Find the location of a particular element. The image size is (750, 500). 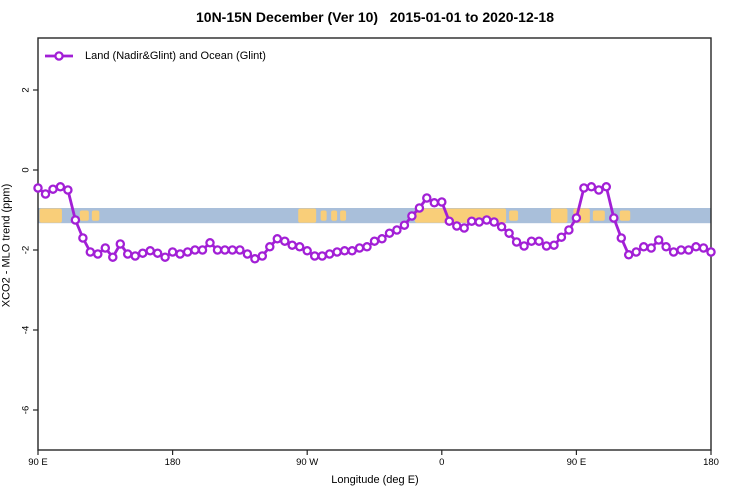

legend-circle is located at coordinates (59, 56).